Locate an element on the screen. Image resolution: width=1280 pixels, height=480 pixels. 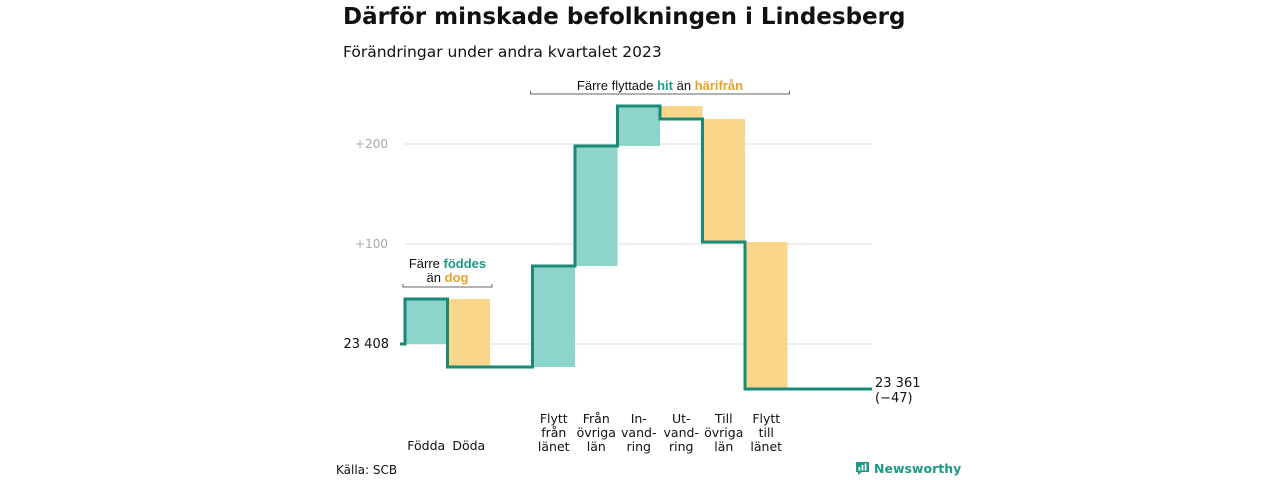
category-label-6-2: ring is located at coordinates (681, 446).